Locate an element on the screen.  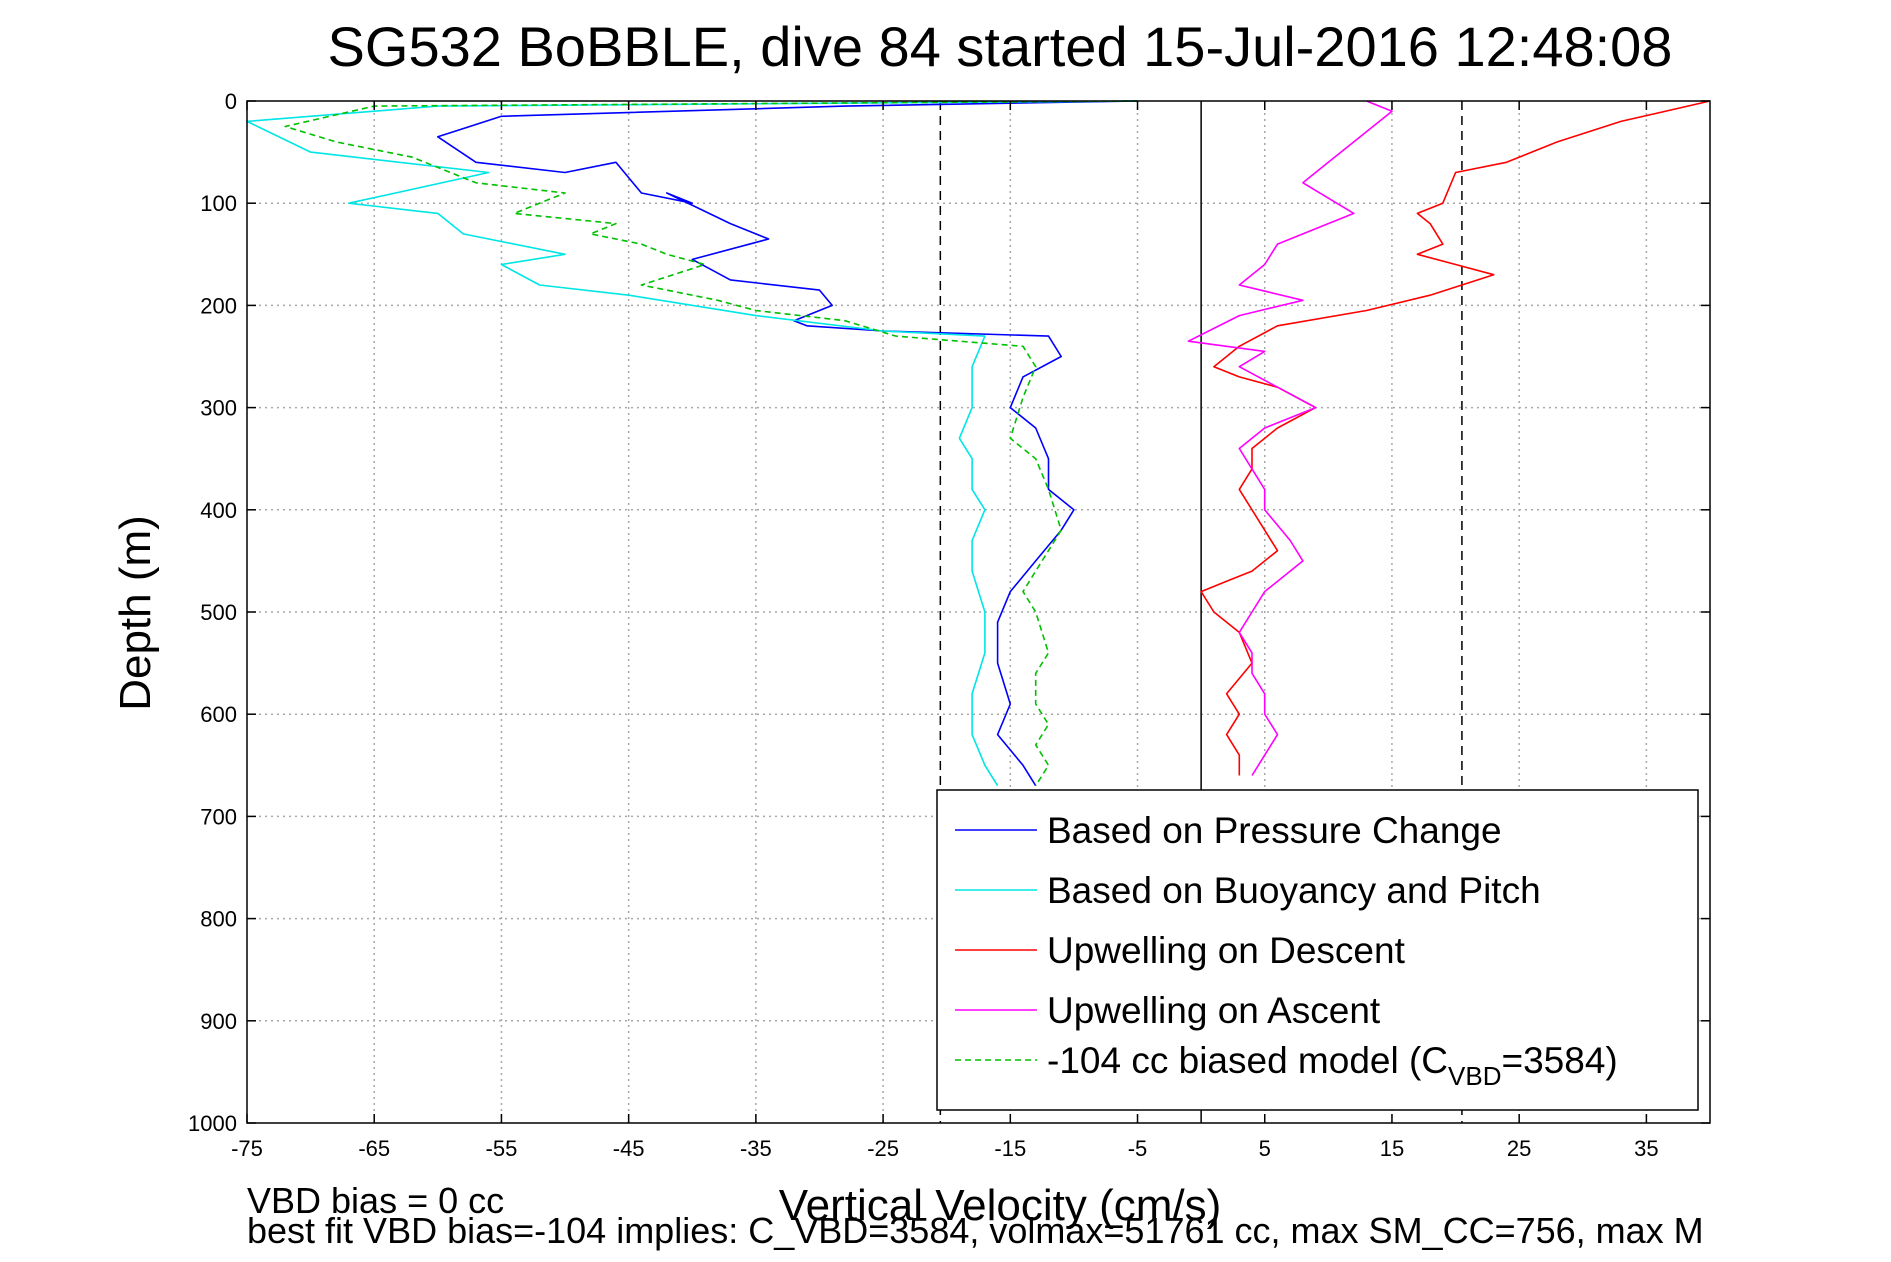
legend-label-2: Upwelling on Descent is located at coordinates (1226, 950).